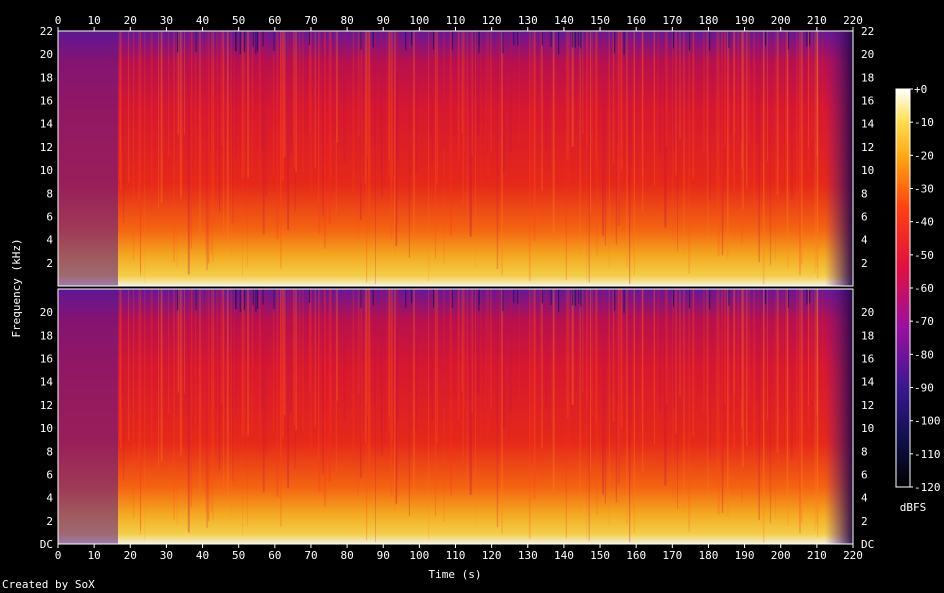  I want to click on y-tick-label-bottom-right: 8, so click(864, 451).